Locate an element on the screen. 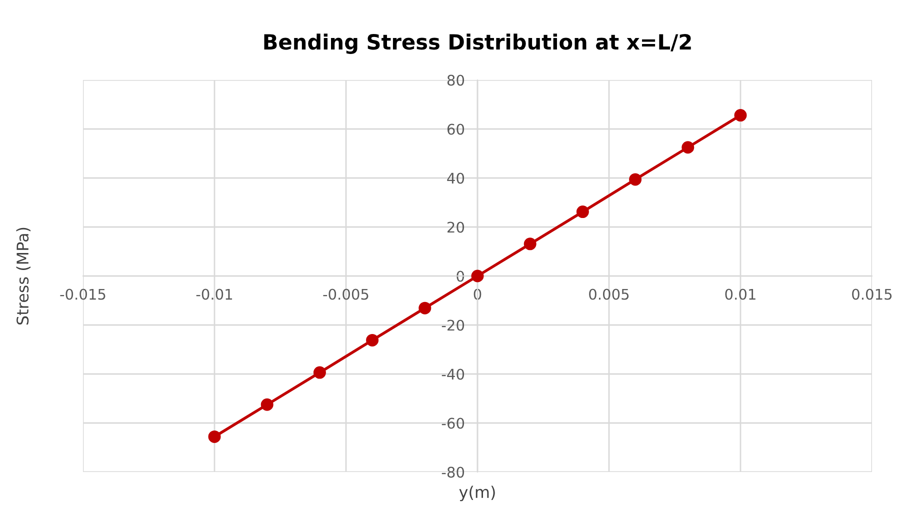 This screenshot has height=507, width=902. x-axis-title: y(m) is located at coordinates (477, 494).